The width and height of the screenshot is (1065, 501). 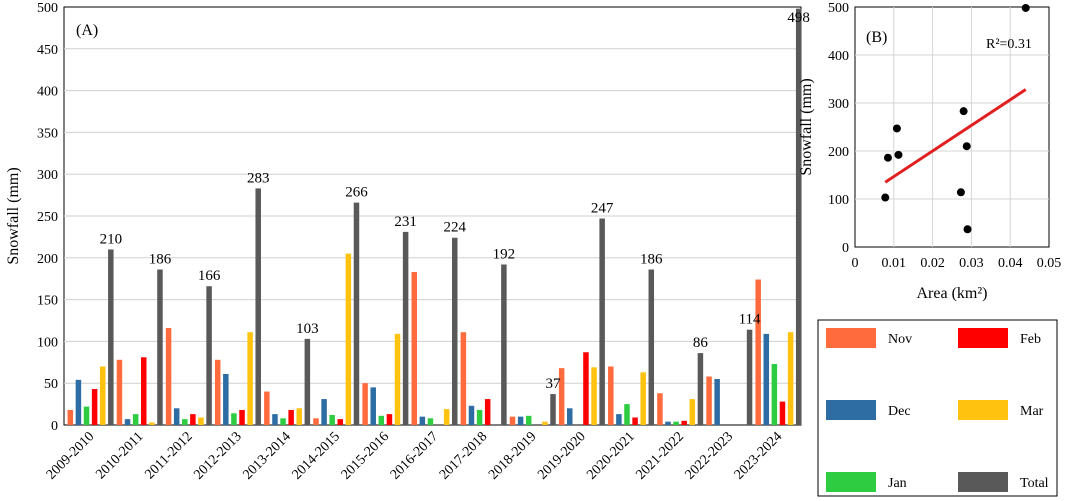 I want to click on bar-x-tick-label: 2022-2023, so click(x=710, y=456).